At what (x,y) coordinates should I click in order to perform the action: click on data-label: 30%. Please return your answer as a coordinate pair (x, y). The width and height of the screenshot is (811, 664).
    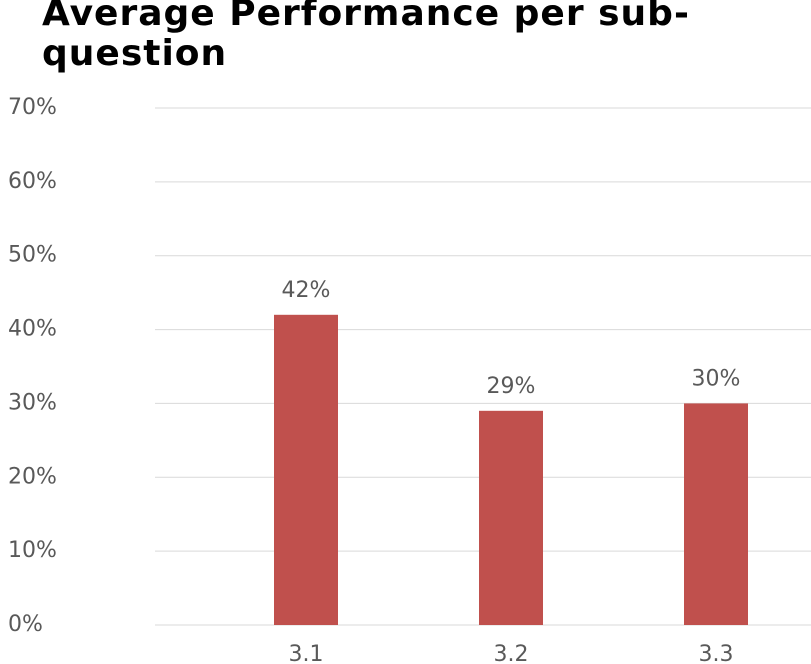
    Looking at the image, I should click on (716, 378).